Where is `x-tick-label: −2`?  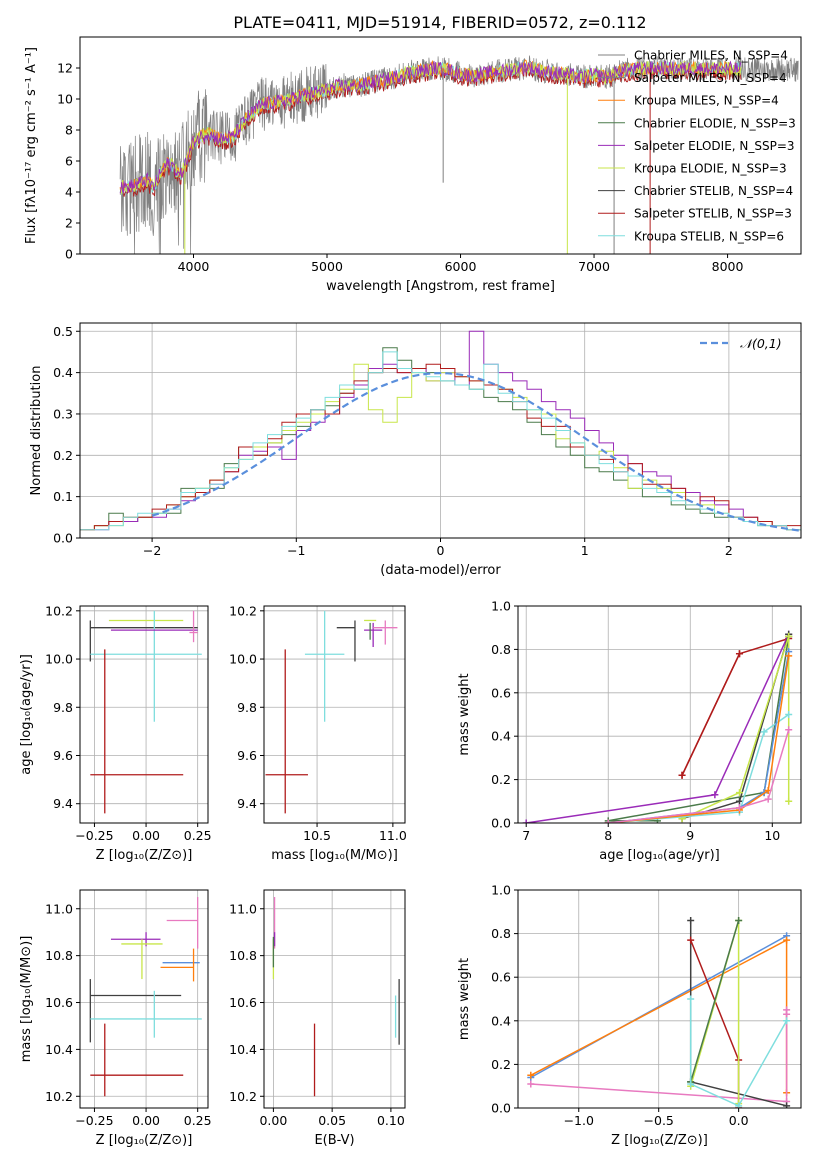
x-tick-label: −2 is located at coordinates (152, 550).